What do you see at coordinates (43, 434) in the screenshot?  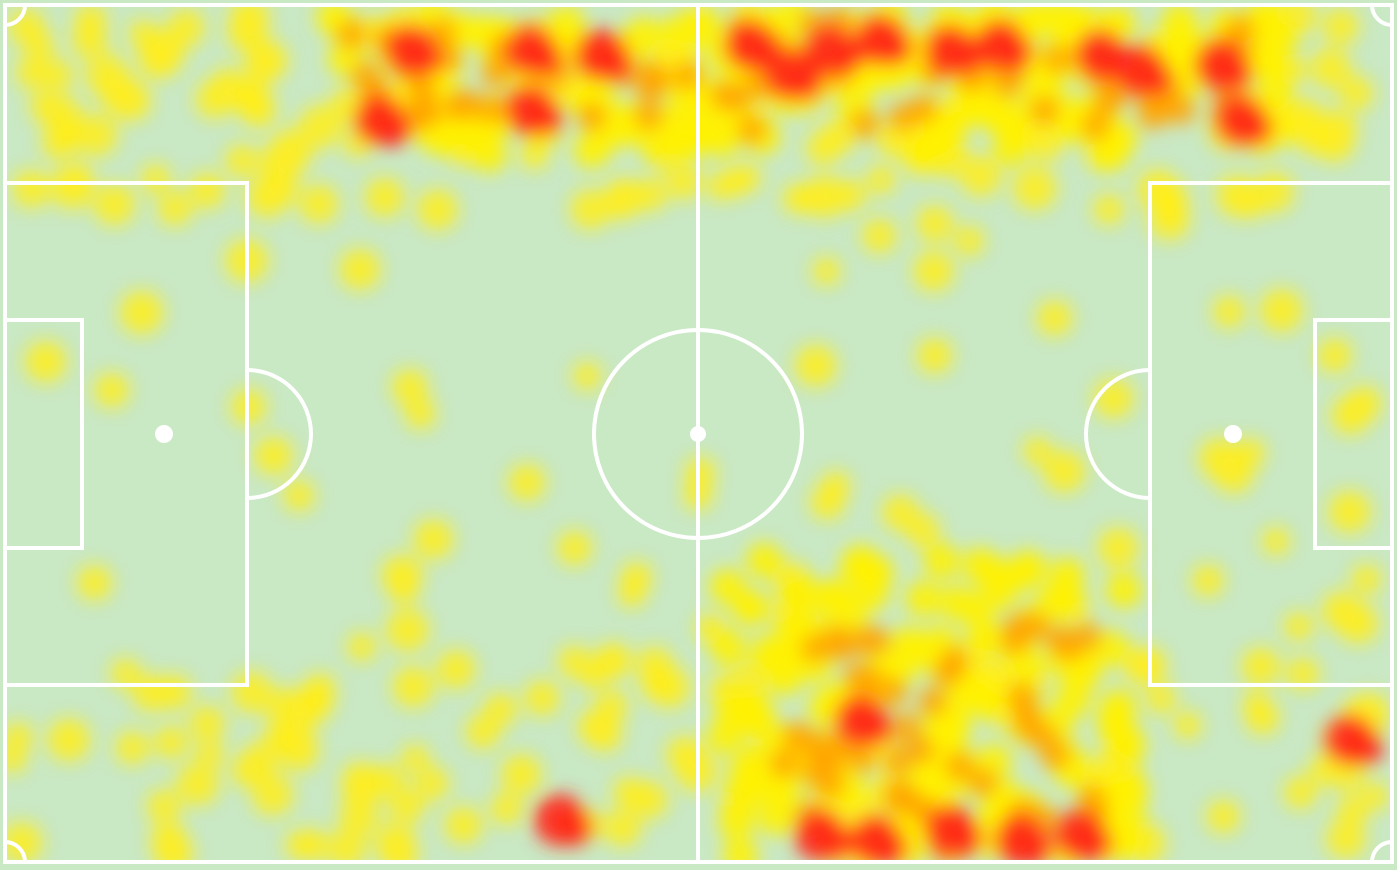 I see `goal-area-left` at bounding box center [43, 434].